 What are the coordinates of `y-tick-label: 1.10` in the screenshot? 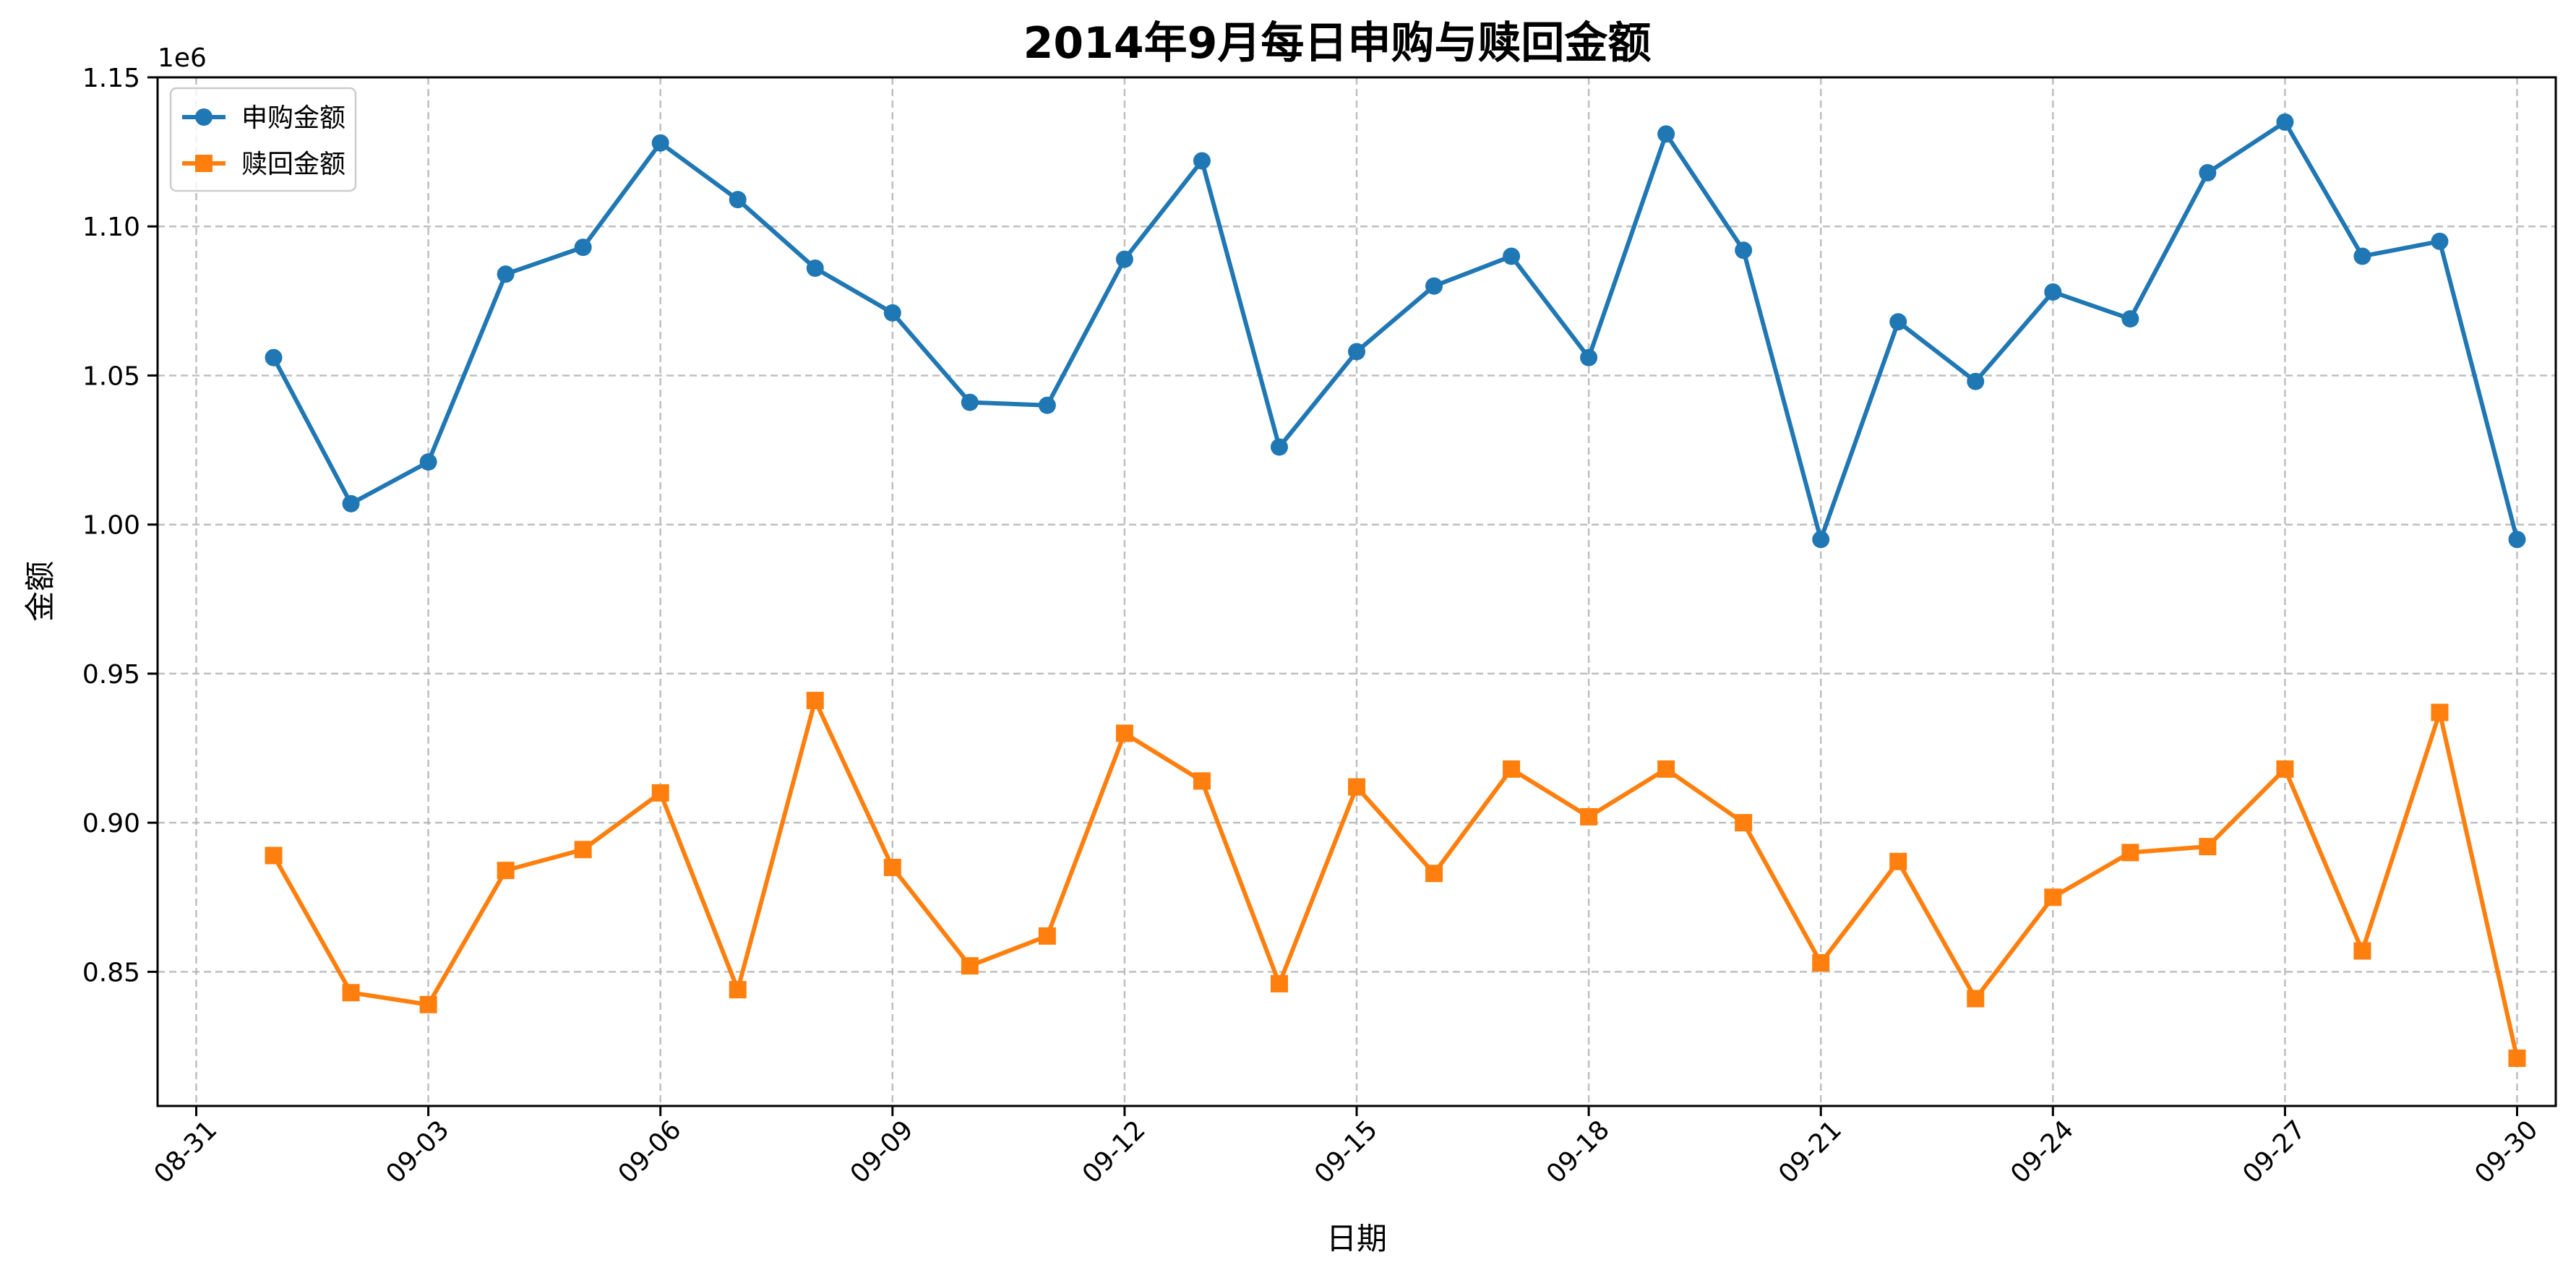 It's located at (111, 227).